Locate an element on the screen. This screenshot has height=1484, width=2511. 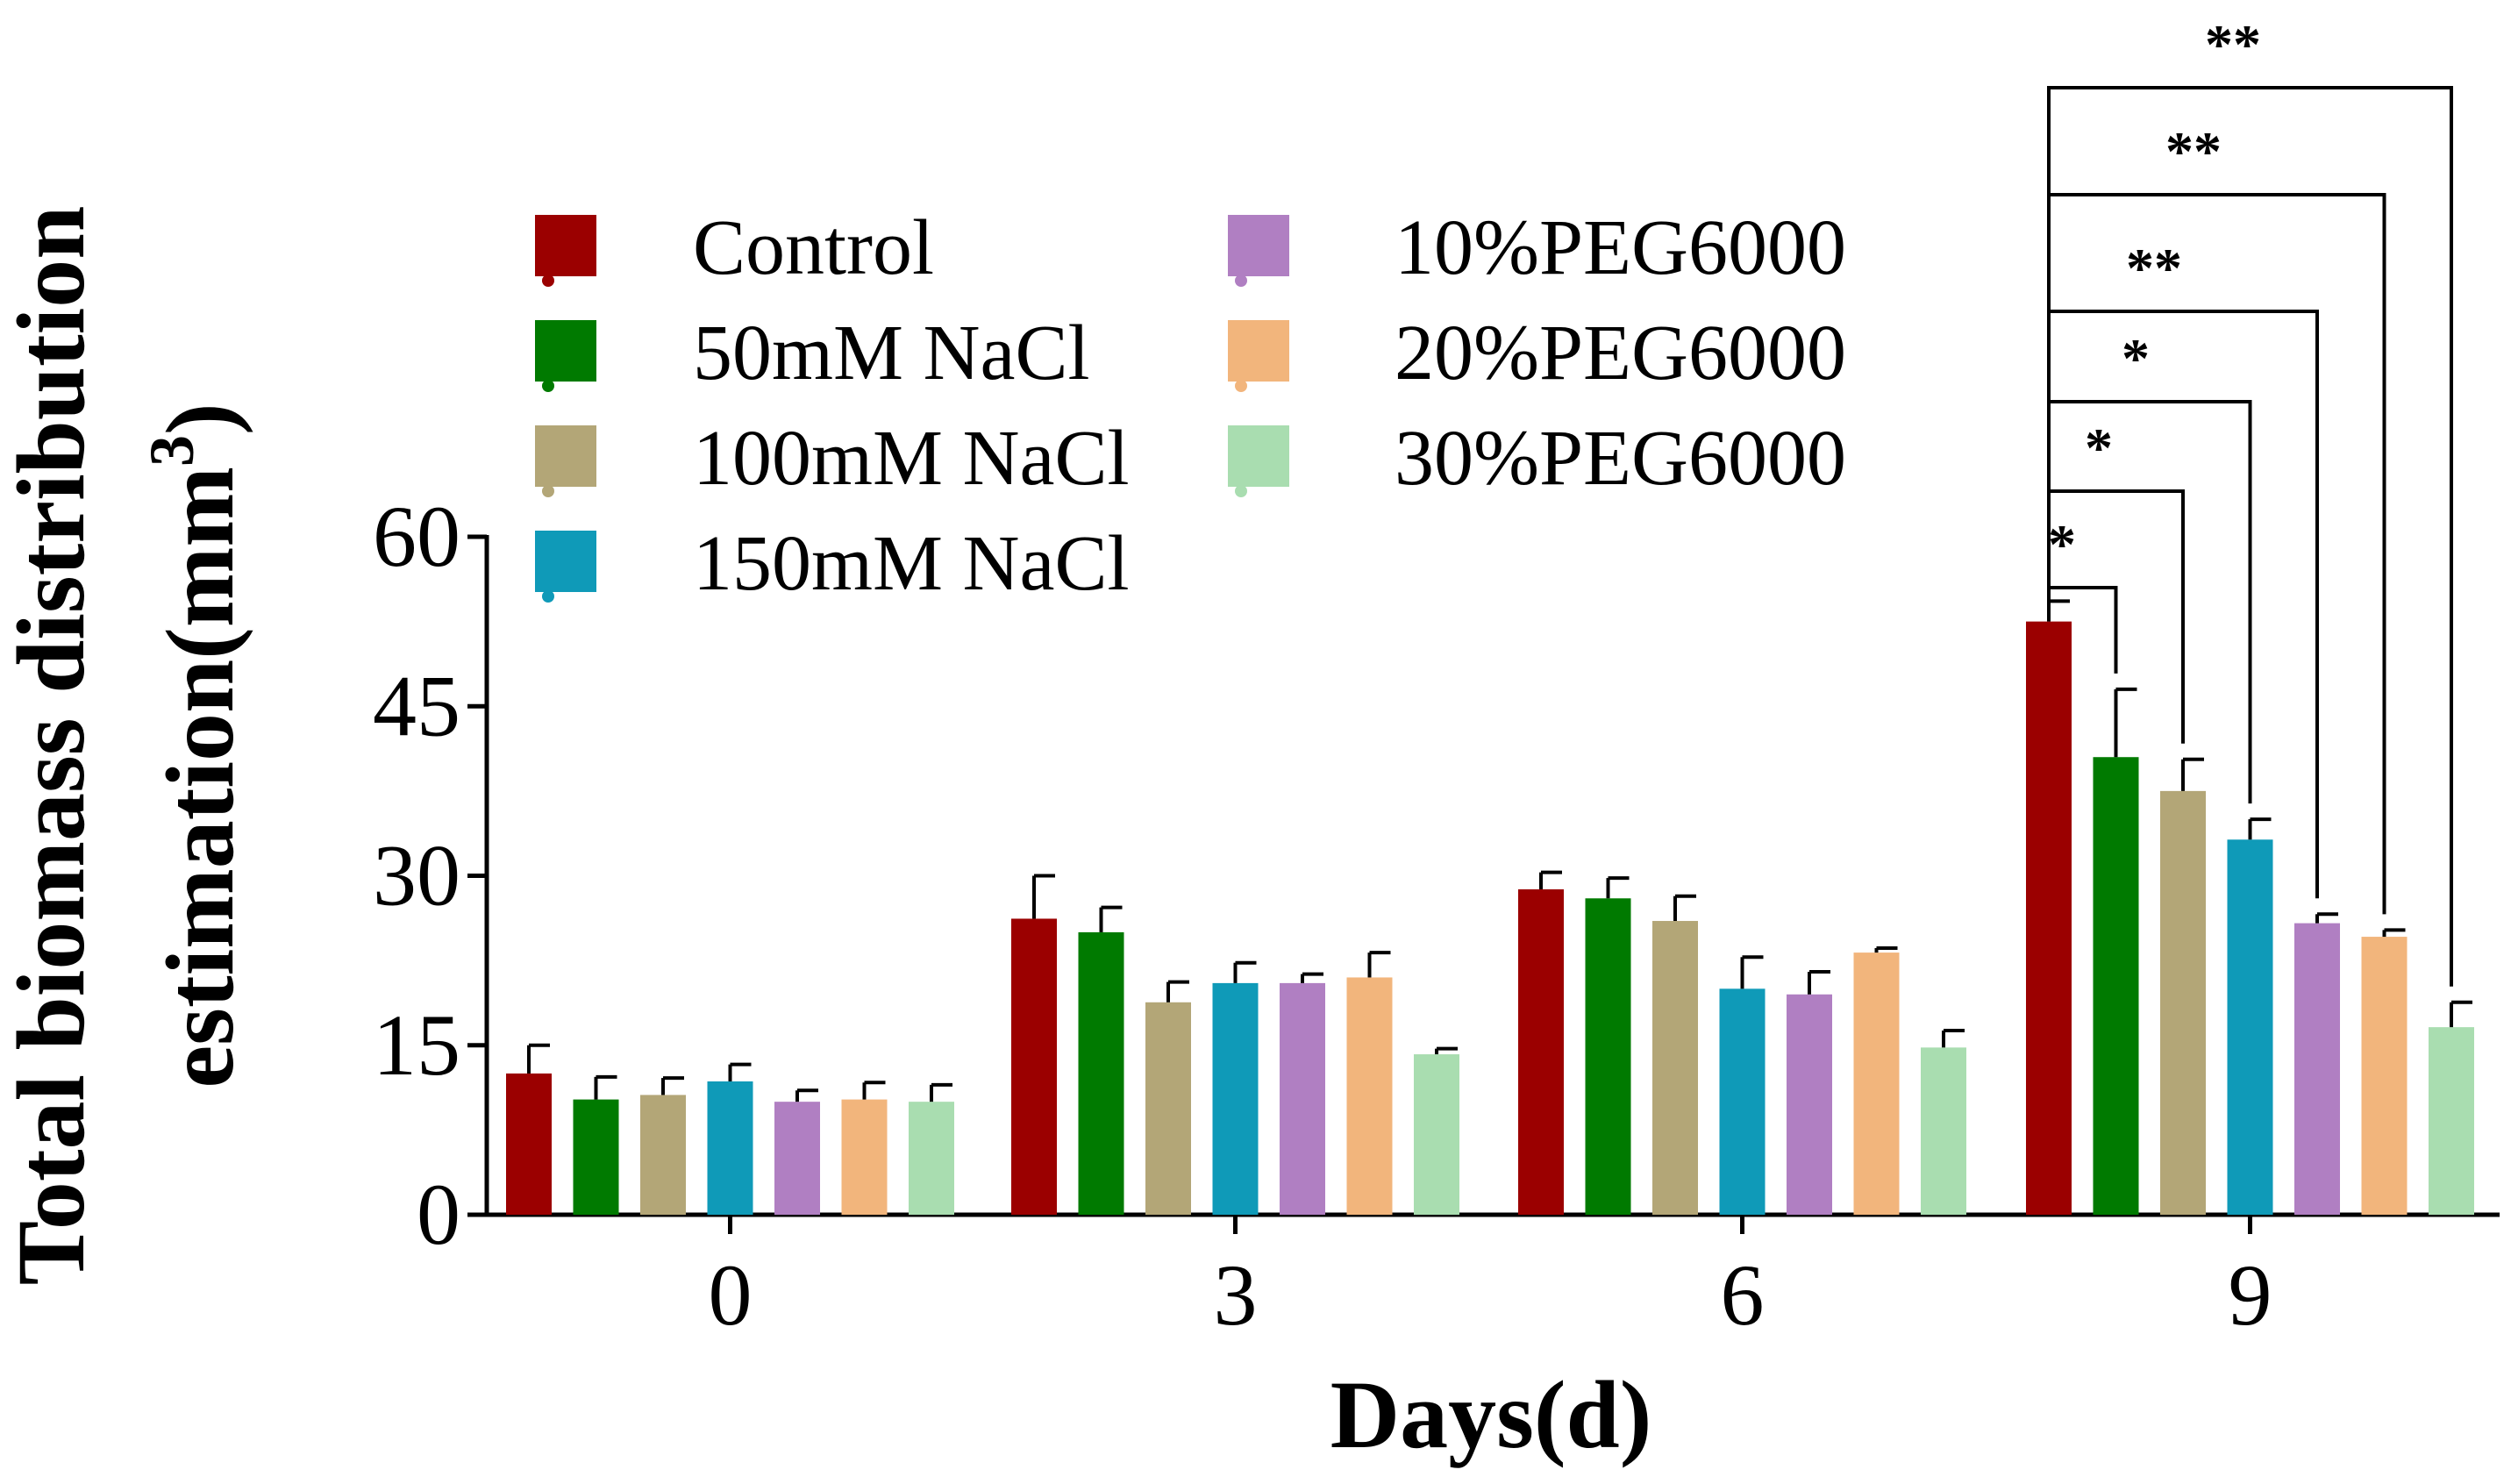
y-tick-label: 30 is located at coordinates (416, 875).